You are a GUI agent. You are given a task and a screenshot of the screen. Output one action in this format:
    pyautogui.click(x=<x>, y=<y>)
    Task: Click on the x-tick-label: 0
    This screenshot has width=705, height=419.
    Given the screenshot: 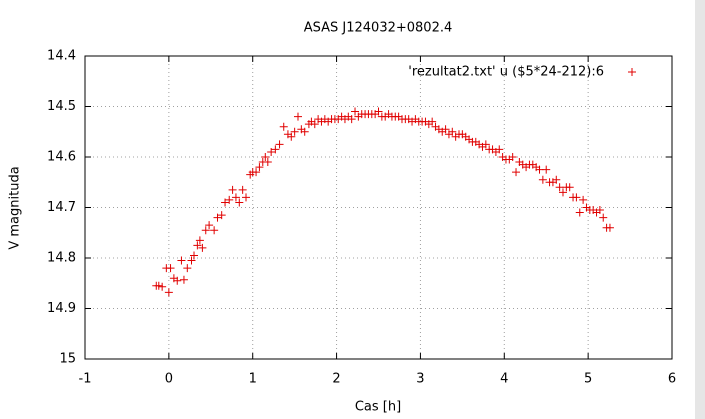 What is the action you would take?
    pyautogui.click(x=169, y=379)
    